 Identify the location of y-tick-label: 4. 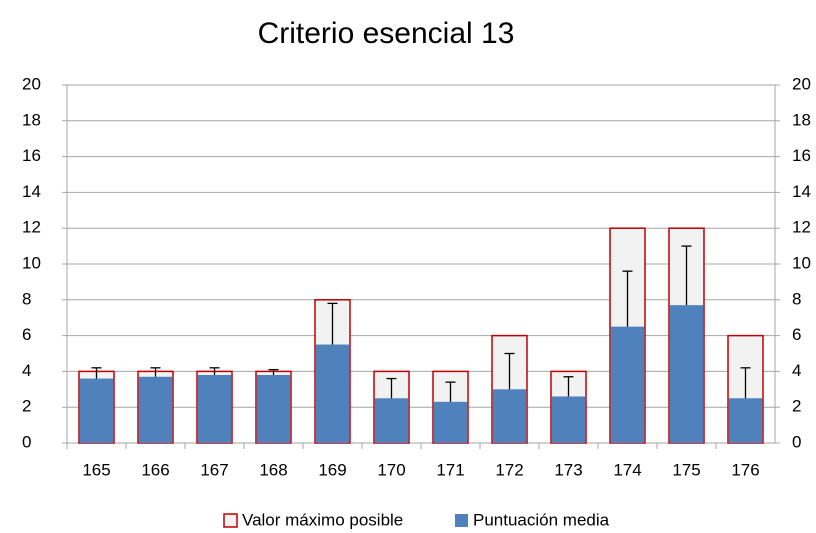
(26, 370).